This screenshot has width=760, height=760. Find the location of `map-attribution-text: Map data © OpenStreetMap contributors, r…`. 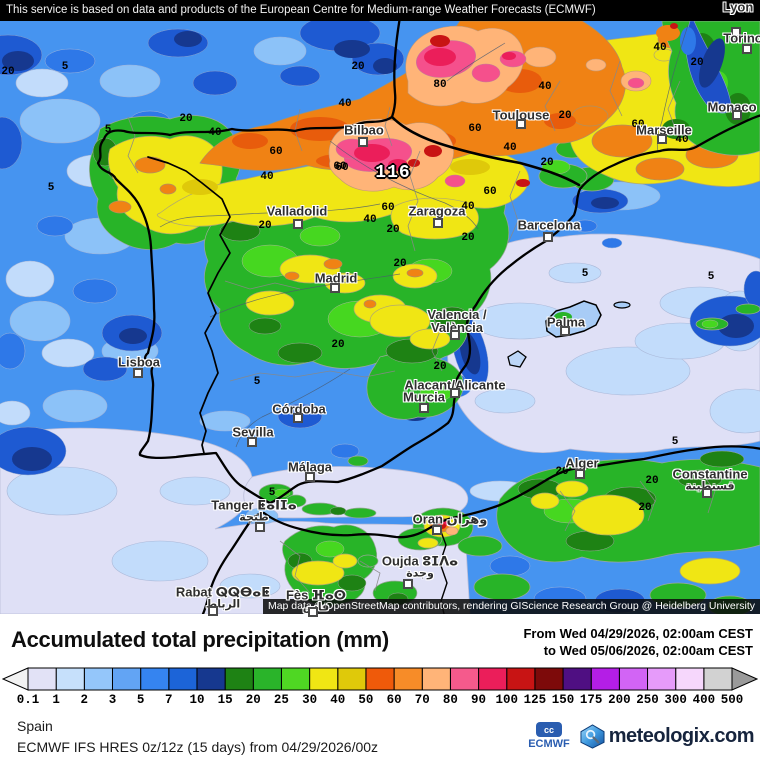

map-attribution-text: Map data © OpenStreetMap contributors, r… is located at coordinates (511, 606).